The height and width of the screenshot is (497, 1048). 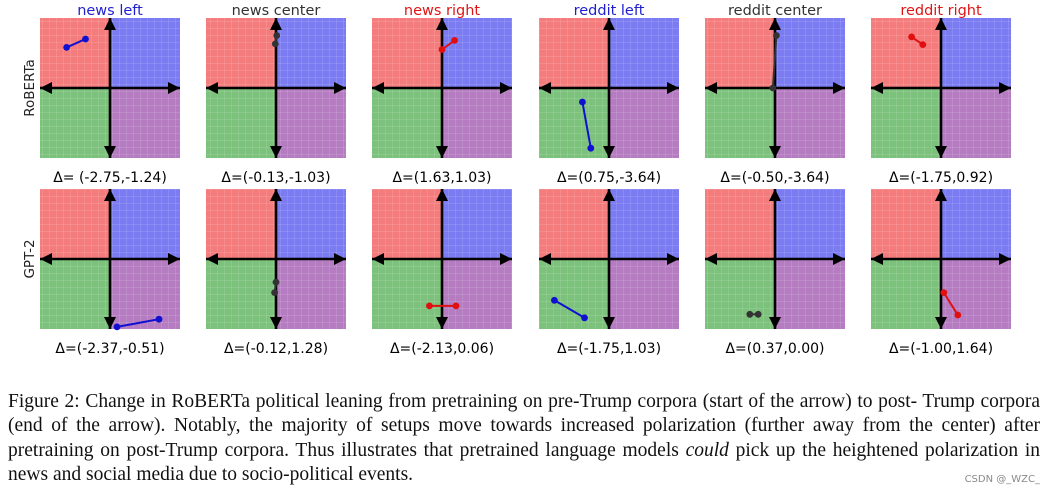 What do you see at coordinates (30, 258) in the screenshot?
I see `row-label: GPT-2` at bounding box center [30, 258].